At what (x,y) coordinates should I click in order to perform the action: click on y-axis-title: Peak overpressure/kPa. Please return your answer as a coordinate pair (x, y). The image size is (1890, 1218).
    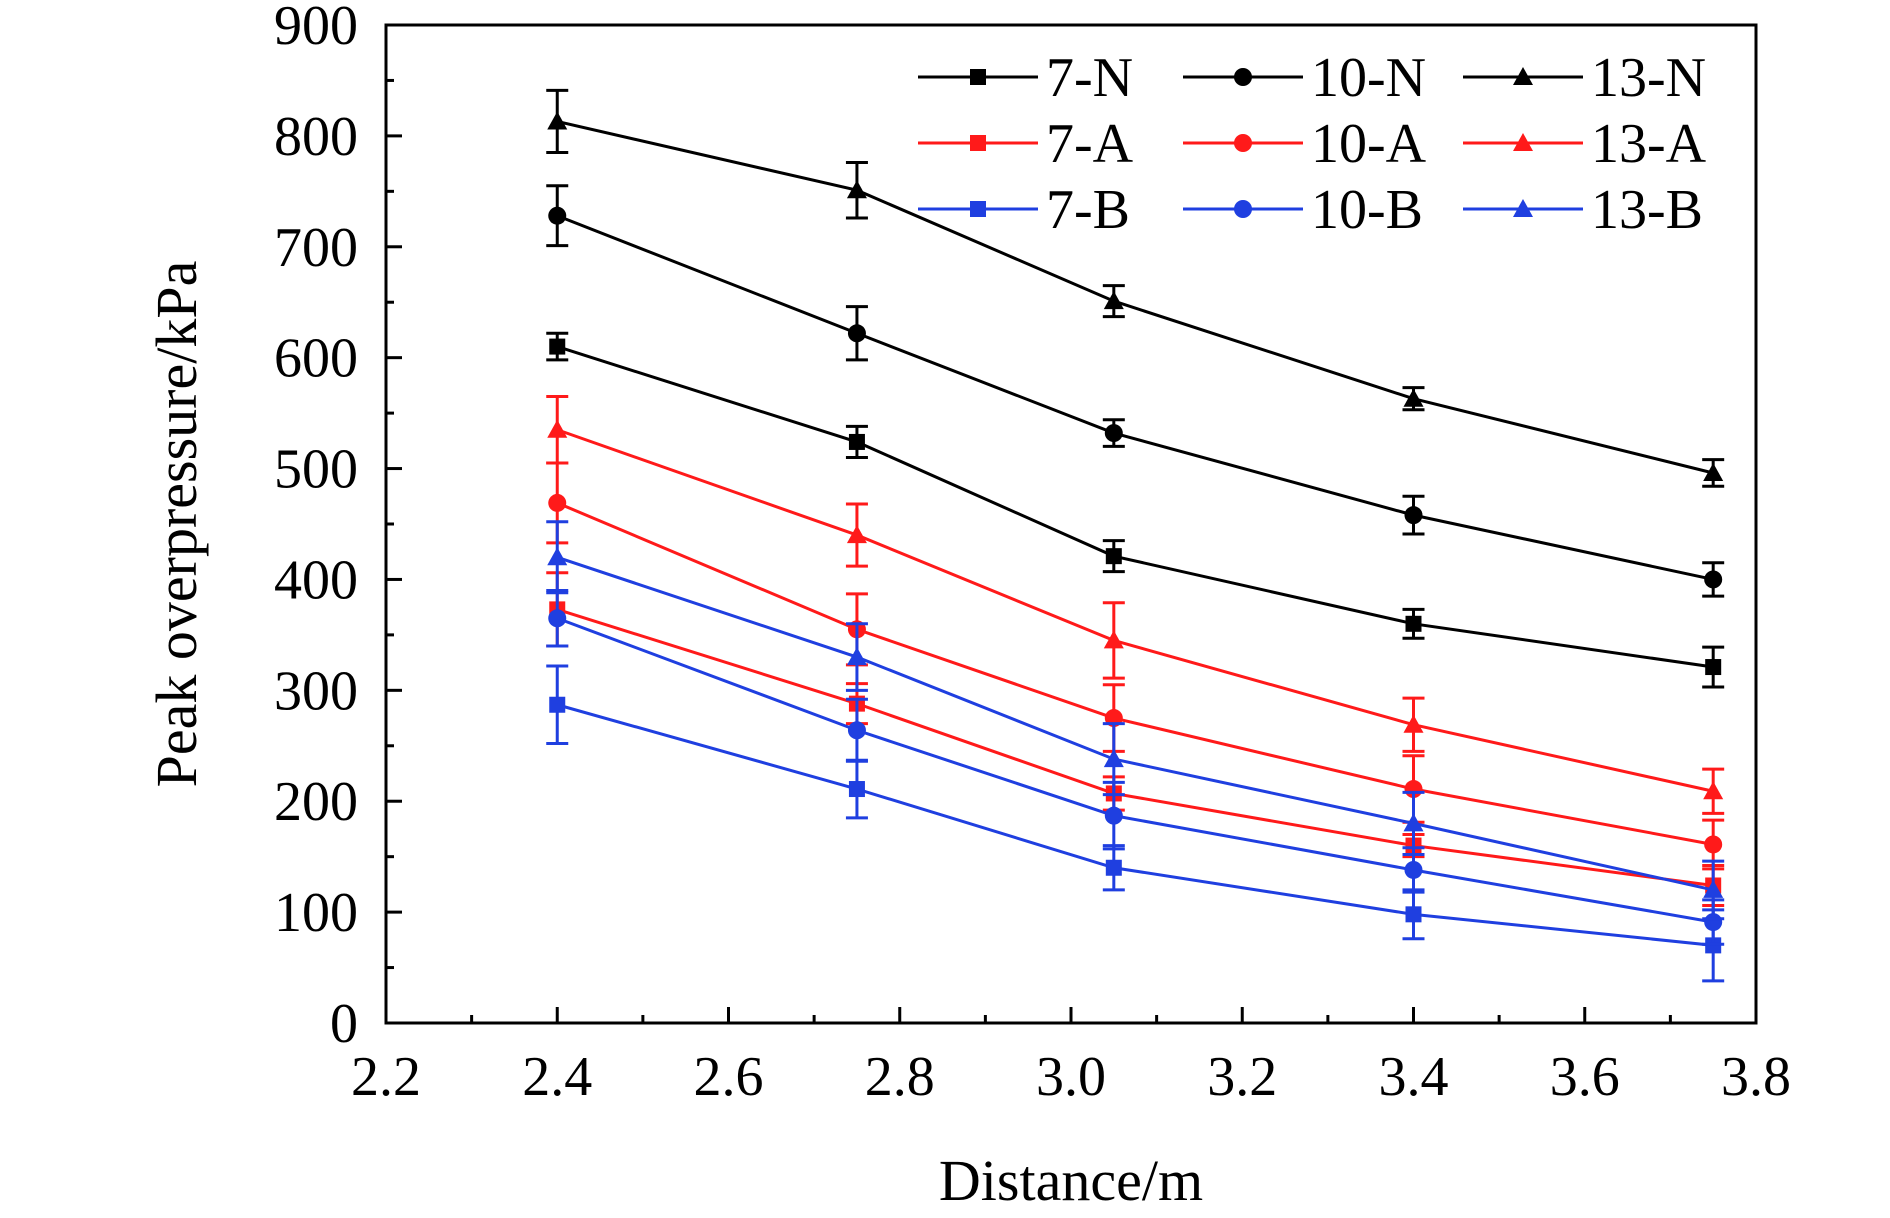
    Looking at the image, I should click on (176, 524).